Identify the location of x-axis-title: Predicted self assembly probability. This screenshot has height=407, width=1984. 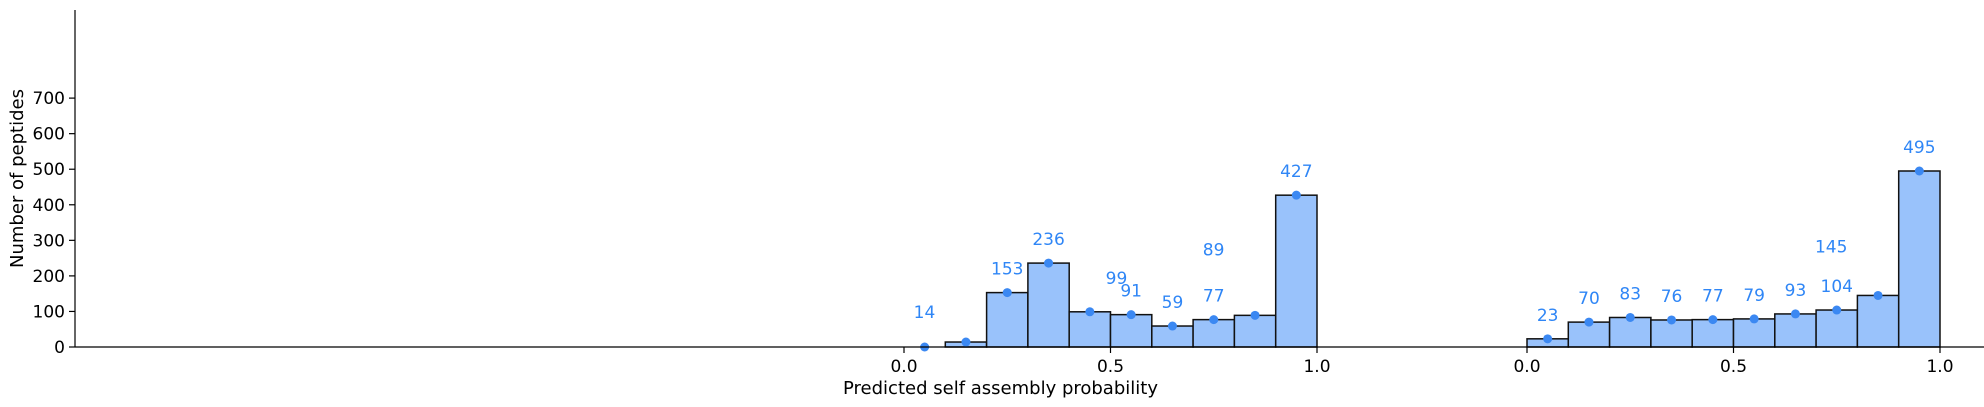
(1000, 388).